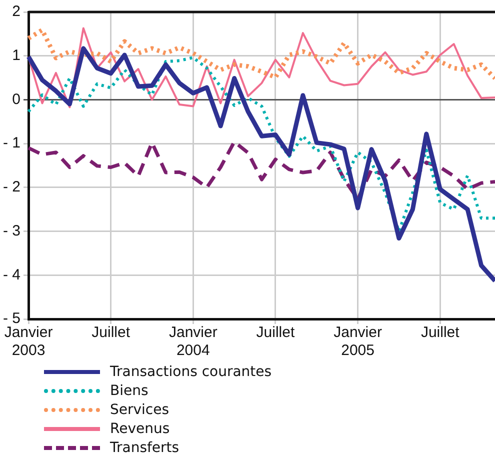  I want to click on y-tick-label: - 2, so click(11, 187).